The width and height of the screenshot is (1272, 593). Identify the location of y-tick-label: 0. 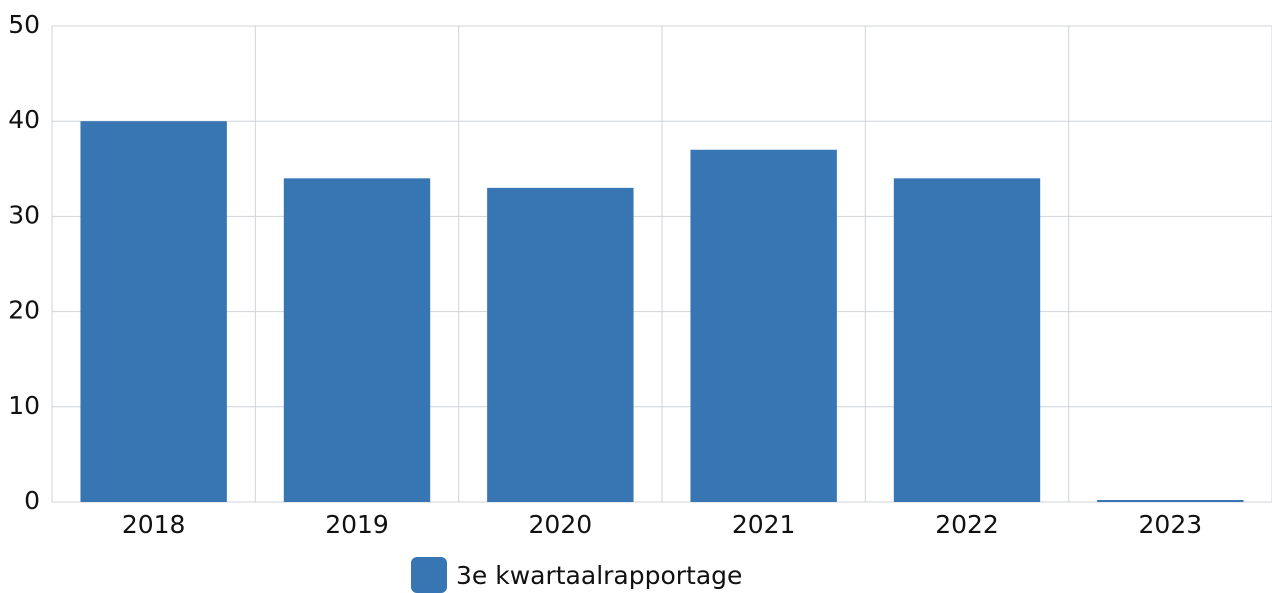
(32, 500).